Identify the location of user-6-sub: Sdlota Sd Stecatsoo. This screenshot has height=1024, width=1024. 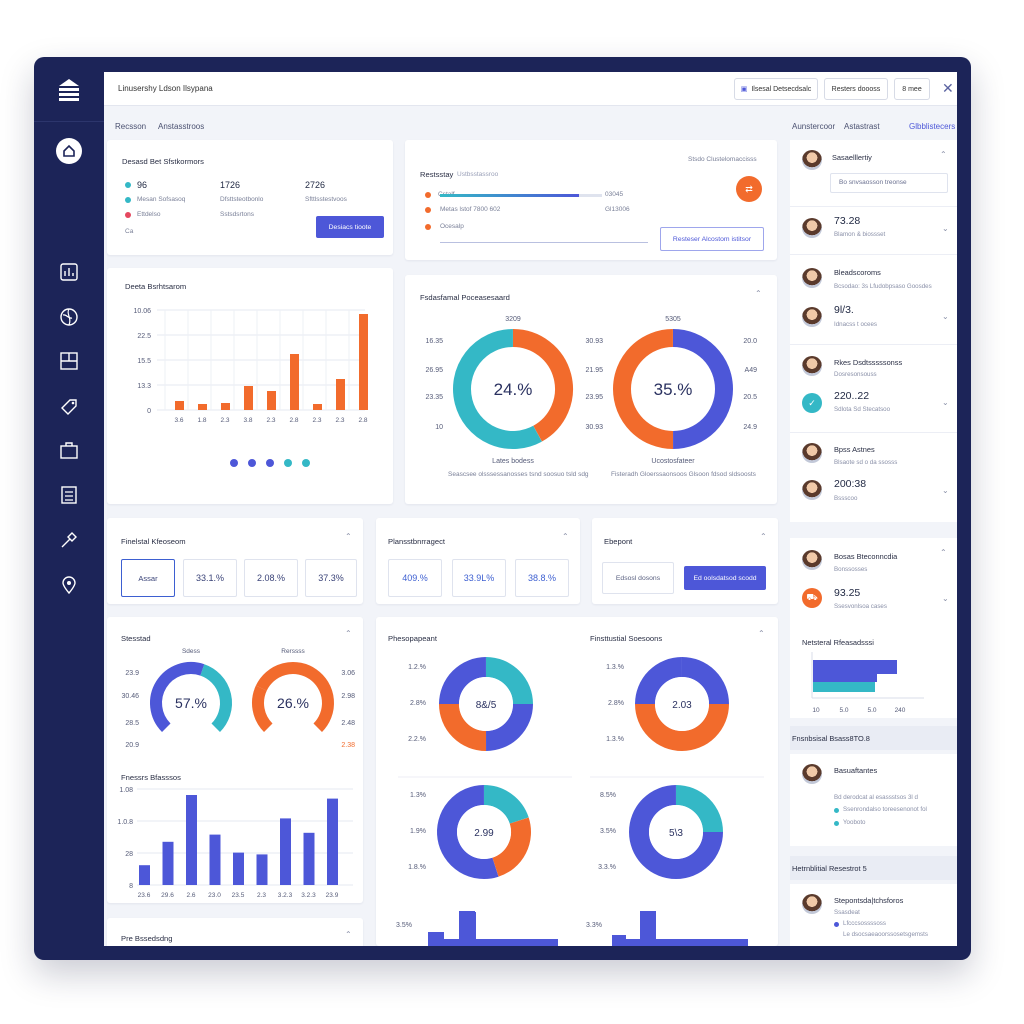
(862, 409).